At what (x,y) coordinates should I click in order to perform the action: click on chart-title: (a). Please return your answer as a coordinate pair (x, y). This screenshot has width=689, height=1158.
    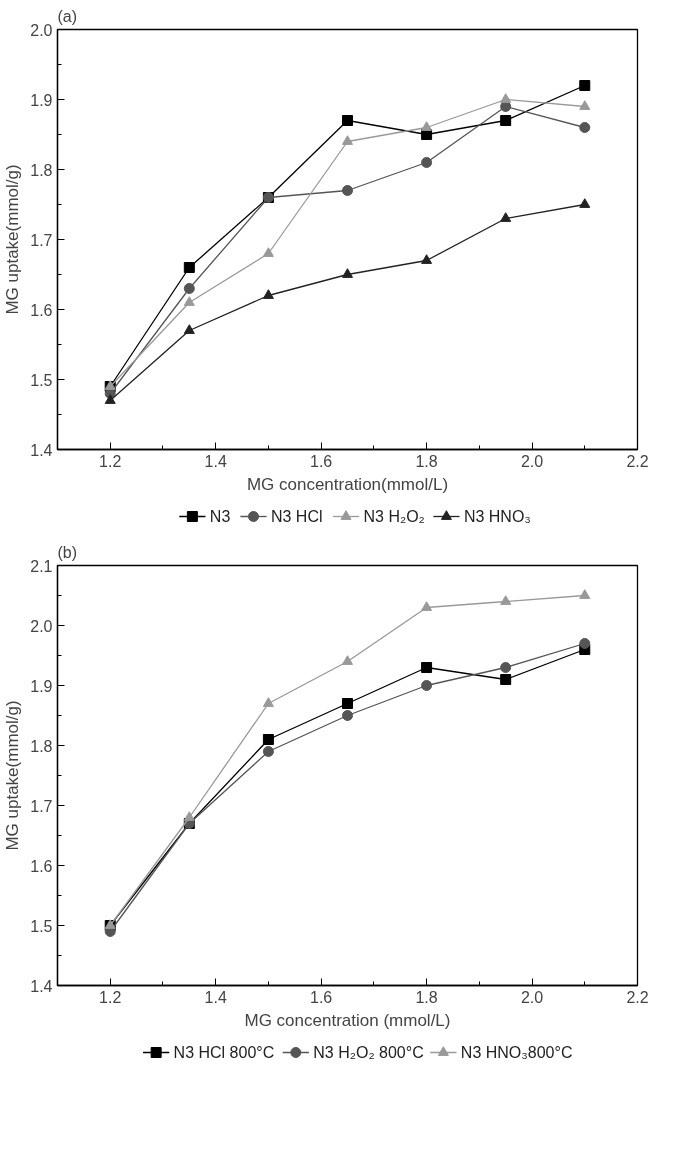
    Looking at the image, I should click on (67, 16).